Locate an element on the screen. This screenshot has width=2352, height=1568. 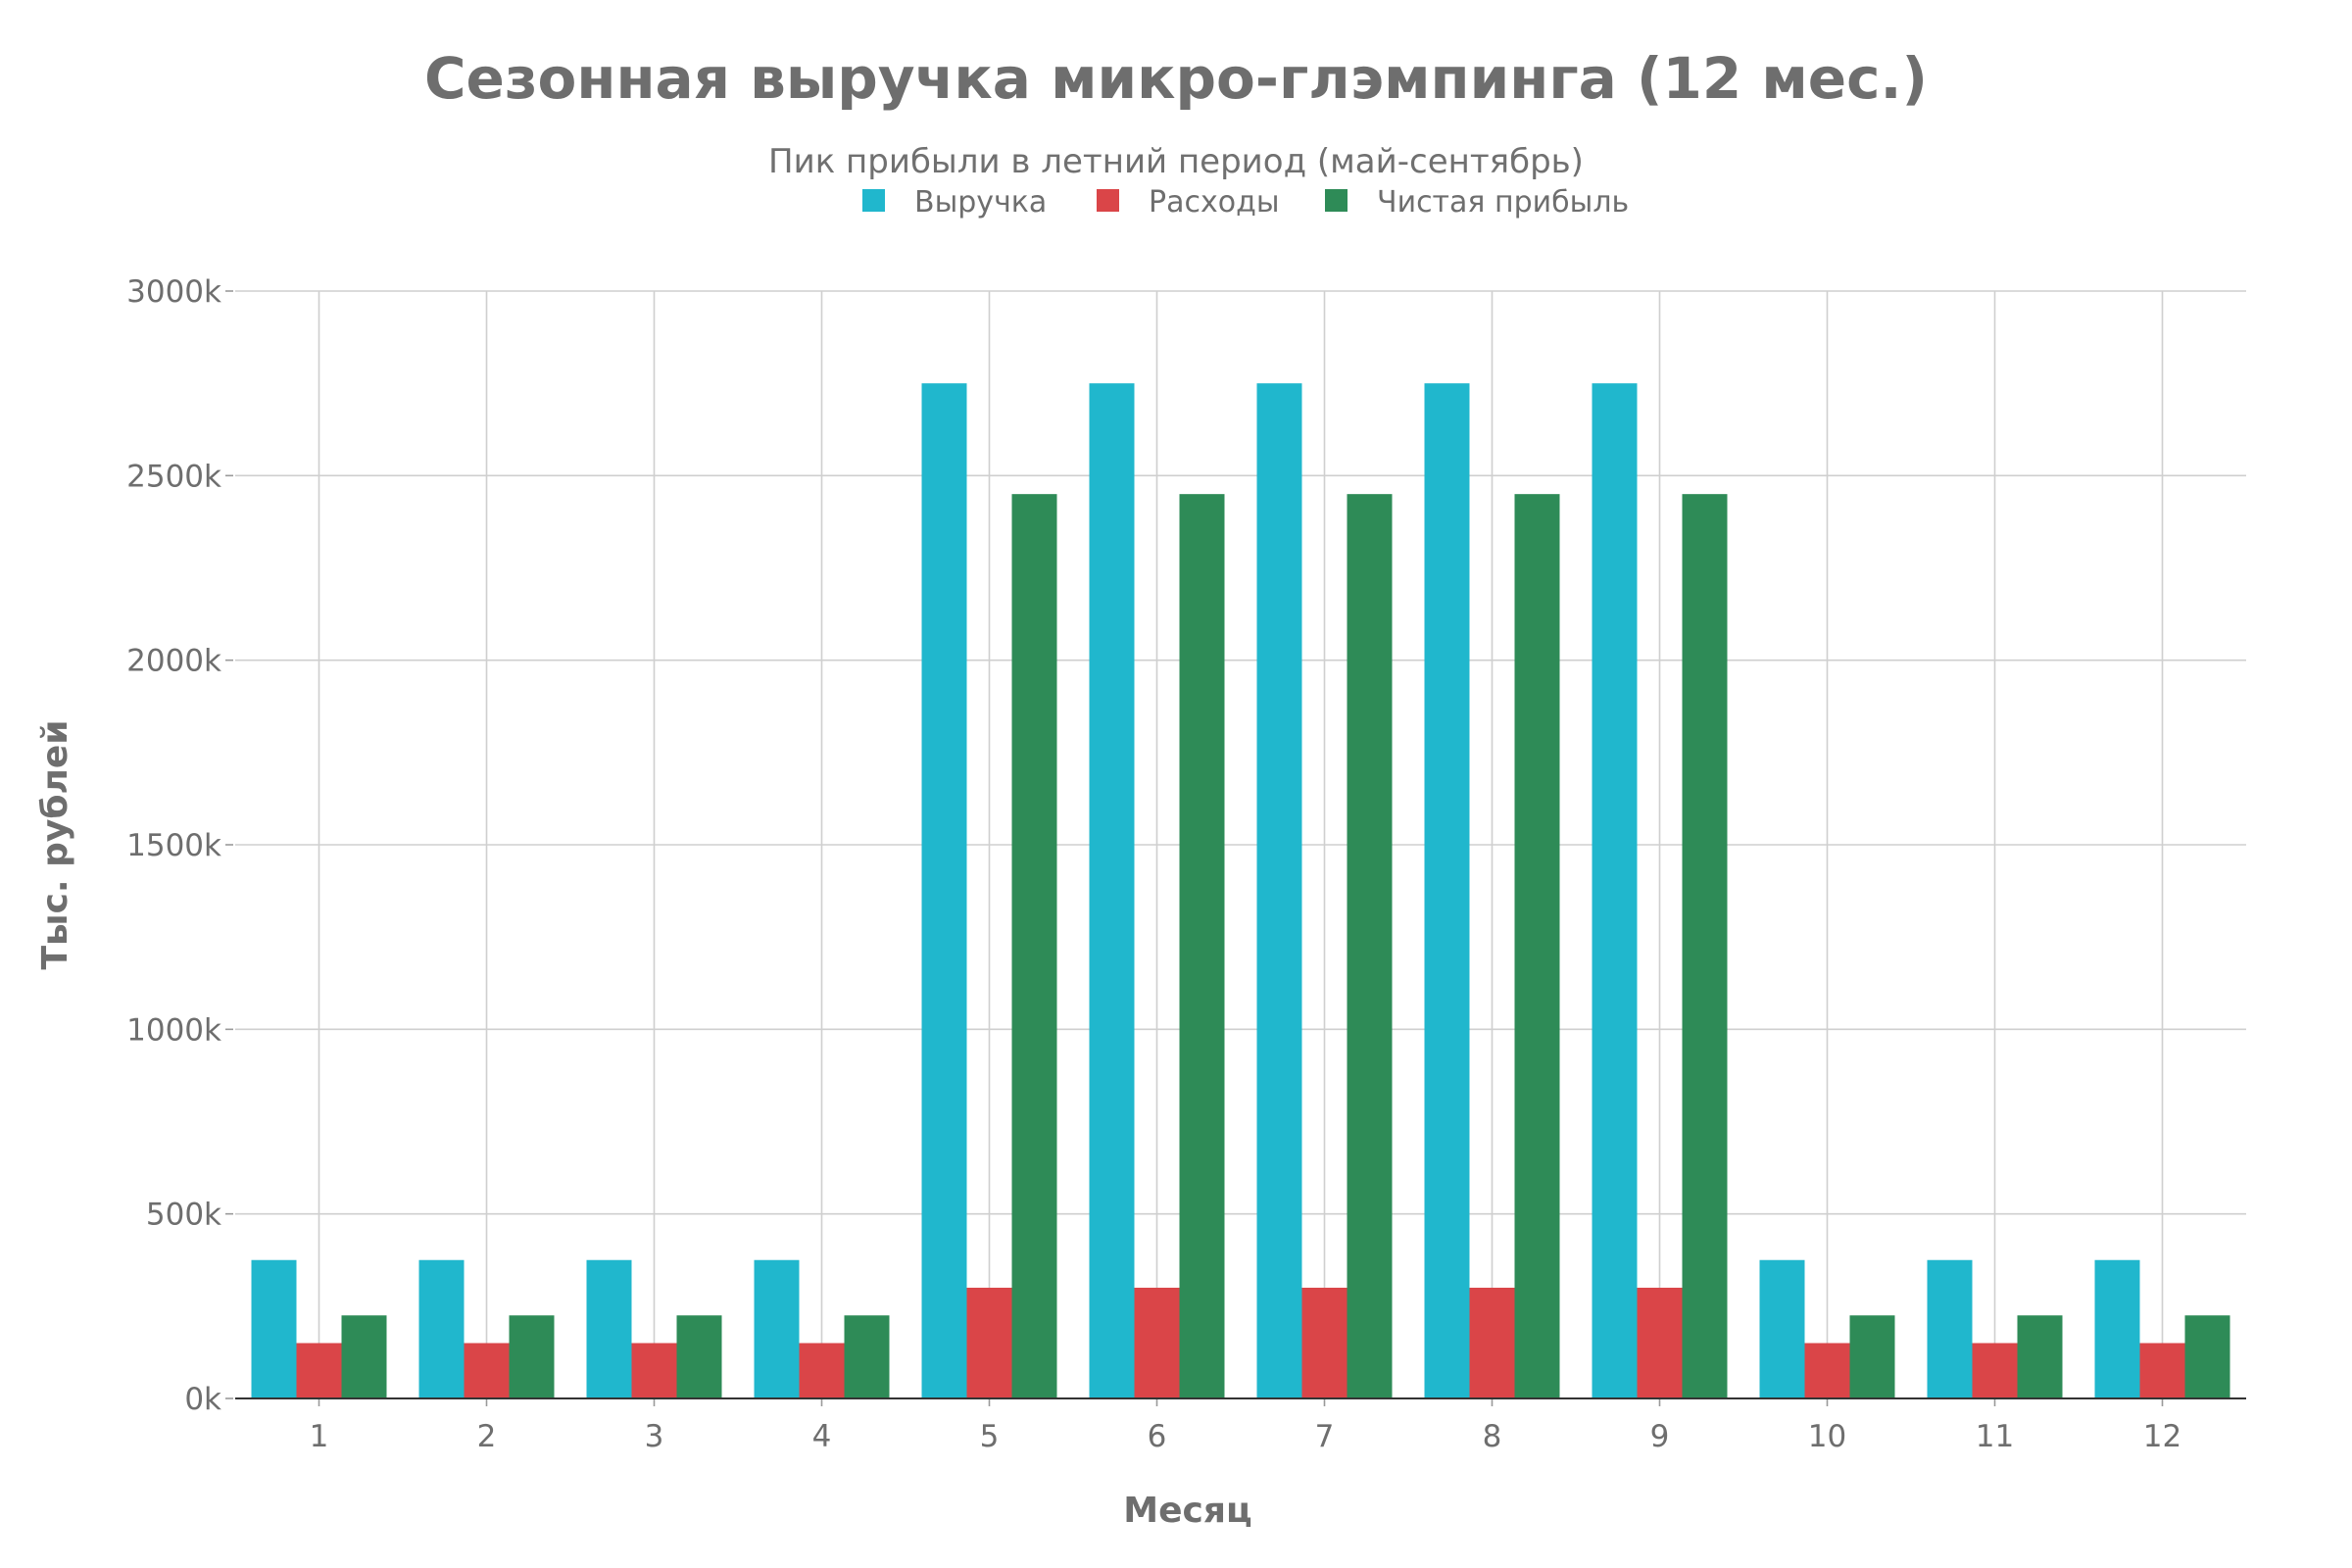
y-tick-label: 2000k is located at coordinates (173, 661).